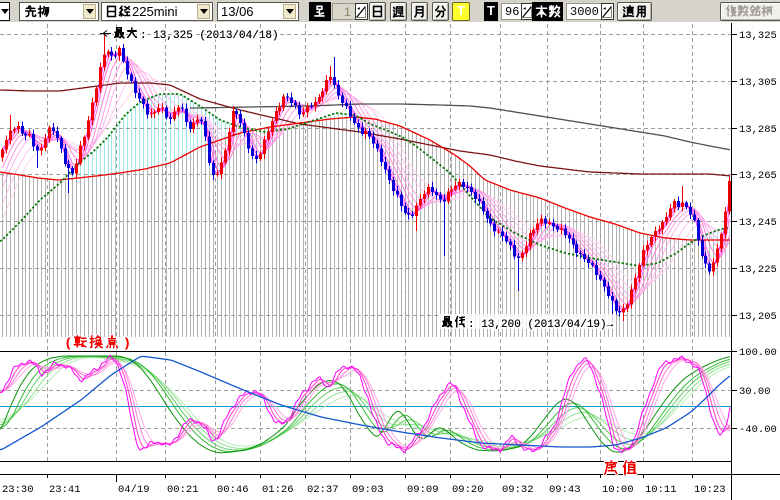 The image size is (780, 500). What do you see at coordinates (518, 490) in the screenshot?
I see `svg-text: 09:32` at bounding box center [518, 490].